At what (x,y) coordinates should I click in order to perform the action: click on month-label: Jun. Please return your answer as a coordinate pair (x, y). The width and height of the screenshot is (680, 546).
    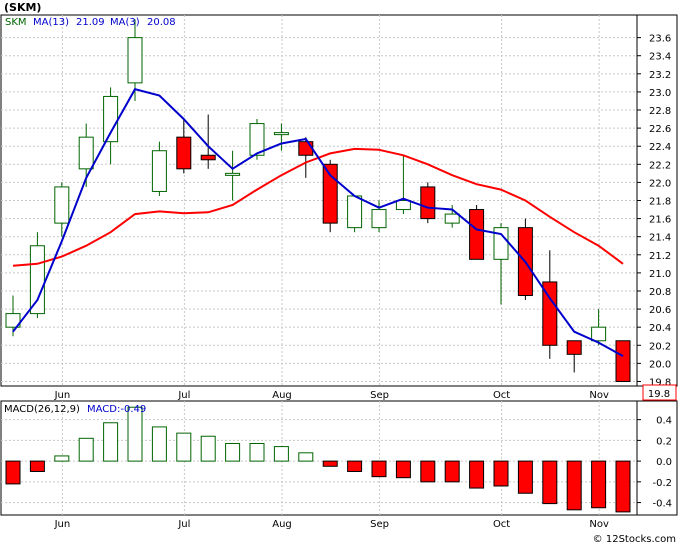
    Looking at the image, I should click on (62, 395).